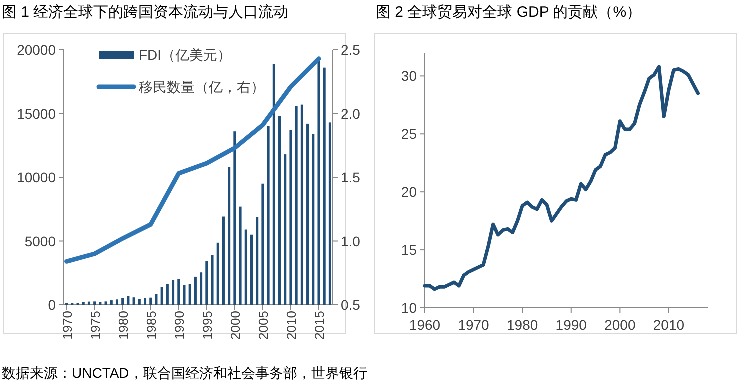 This screenshot has width=746, height=387. I want to click on y-tick-label: 0, so click(52, 305).